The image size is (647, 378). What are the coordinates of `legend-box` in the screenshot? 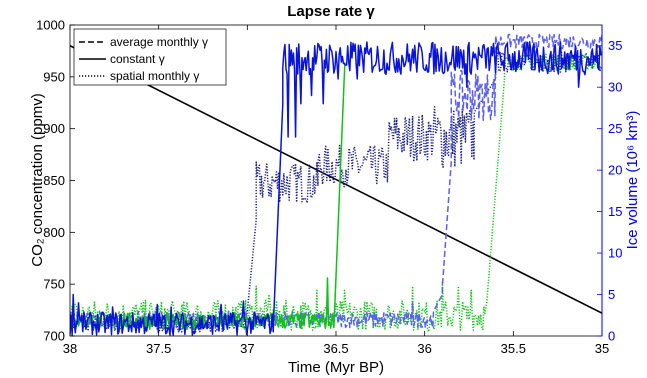 It's located at (150, 57).